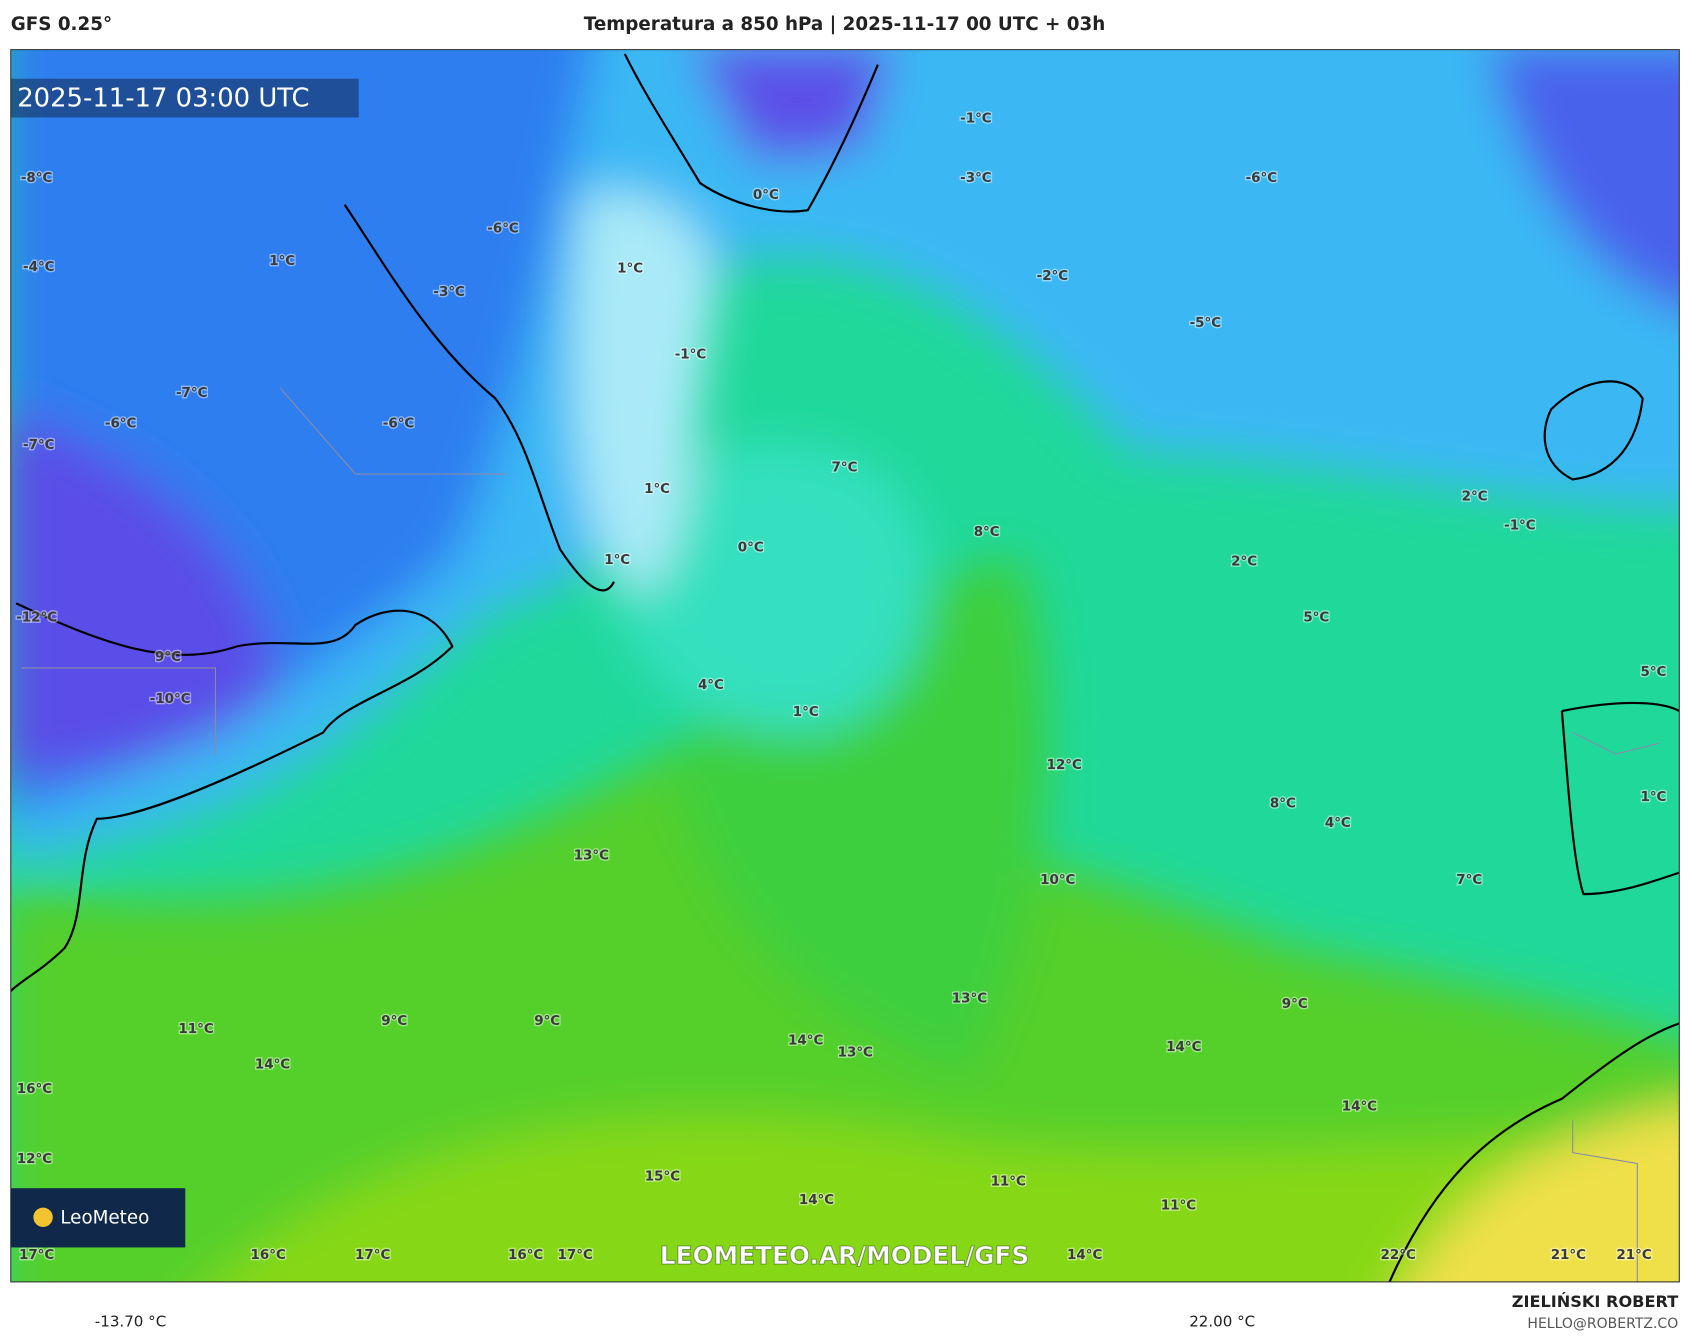 The width and height of the screenshot is (1689, 1338). I want to click on logo-text: LeoMeteo, so click(104, 1217).